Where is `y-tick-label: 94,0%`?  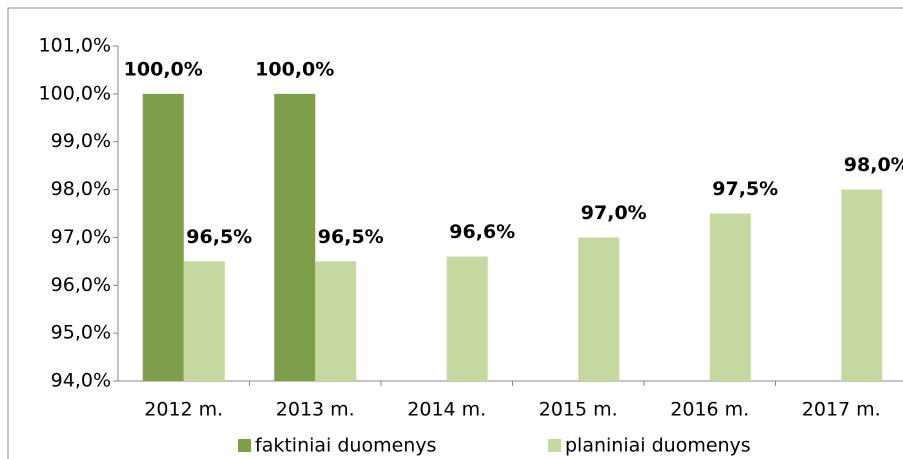
y-tick-label: 94,0% is located at coordinates (81, 381).